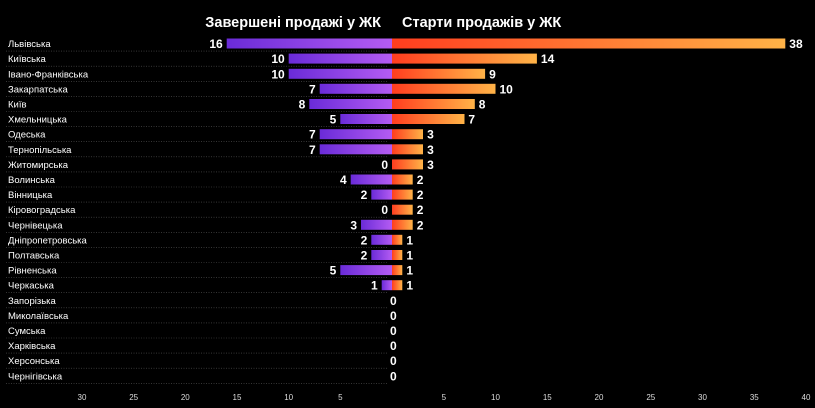 Image resolution: width=815 pixels, height=408 pixels. Describe the element at coordinates (32, 271) in the screenshot. I see `category-label: Рівненська` at that location.